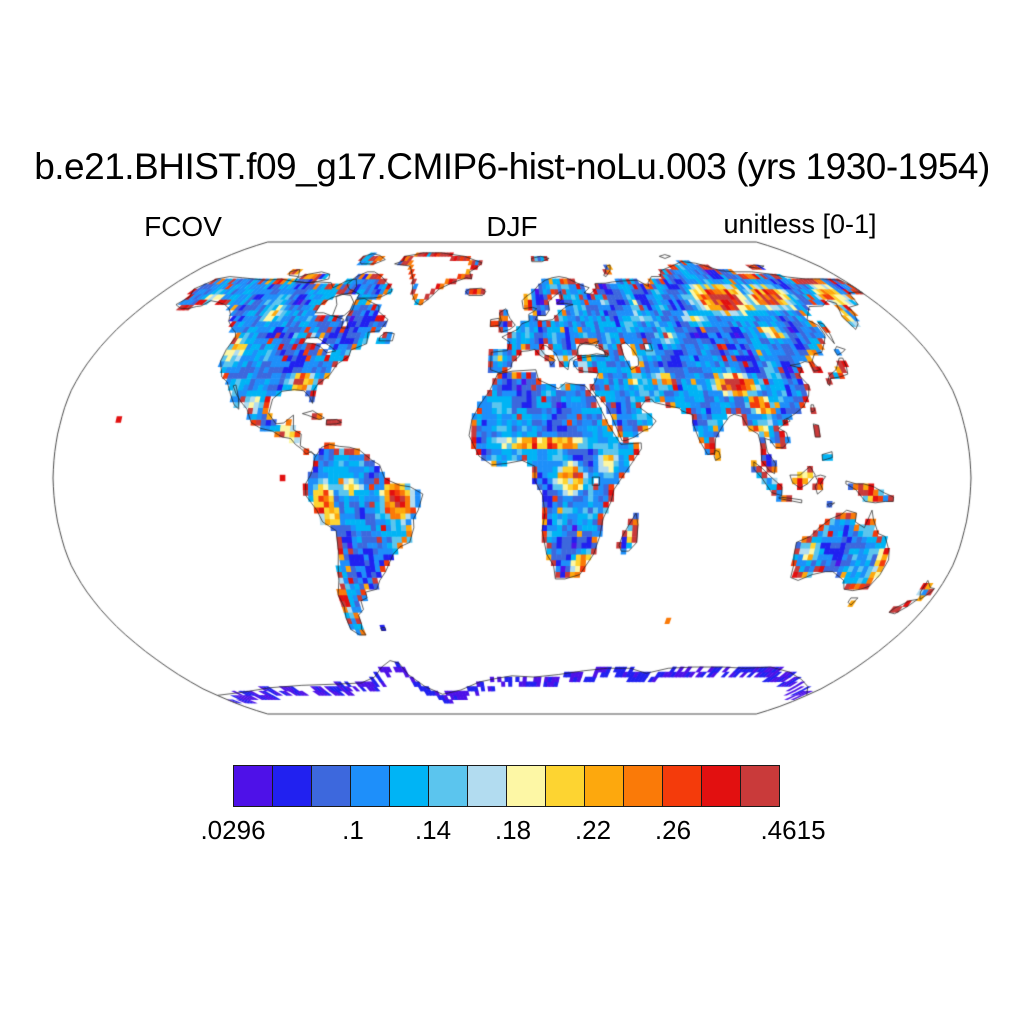 This screenshot has height=1024, width=1024. I want to click on variable-label: FCOV, so click(183, 226).